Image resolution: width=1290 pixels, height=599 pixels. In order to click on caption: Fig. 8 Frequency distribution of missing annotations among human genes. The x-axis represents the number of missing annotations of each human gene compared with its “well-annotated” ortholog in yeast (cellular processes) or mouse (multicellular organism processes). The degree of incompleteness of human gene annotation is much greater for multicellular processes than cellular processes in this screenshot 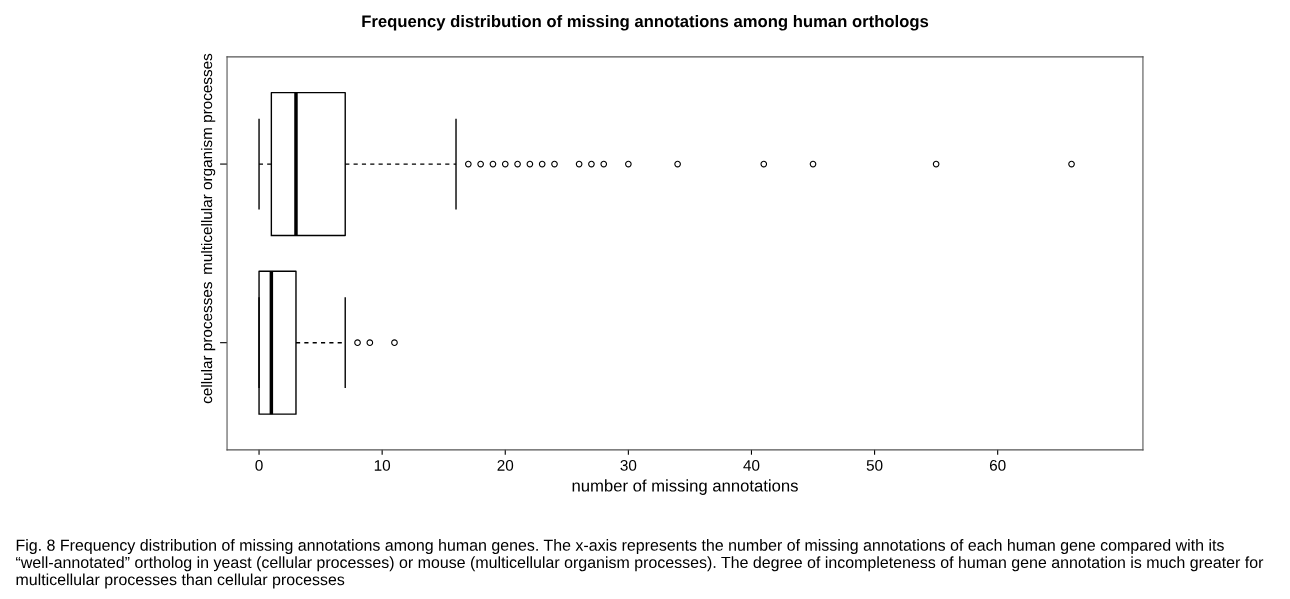, I will do `click(640, 564)`.